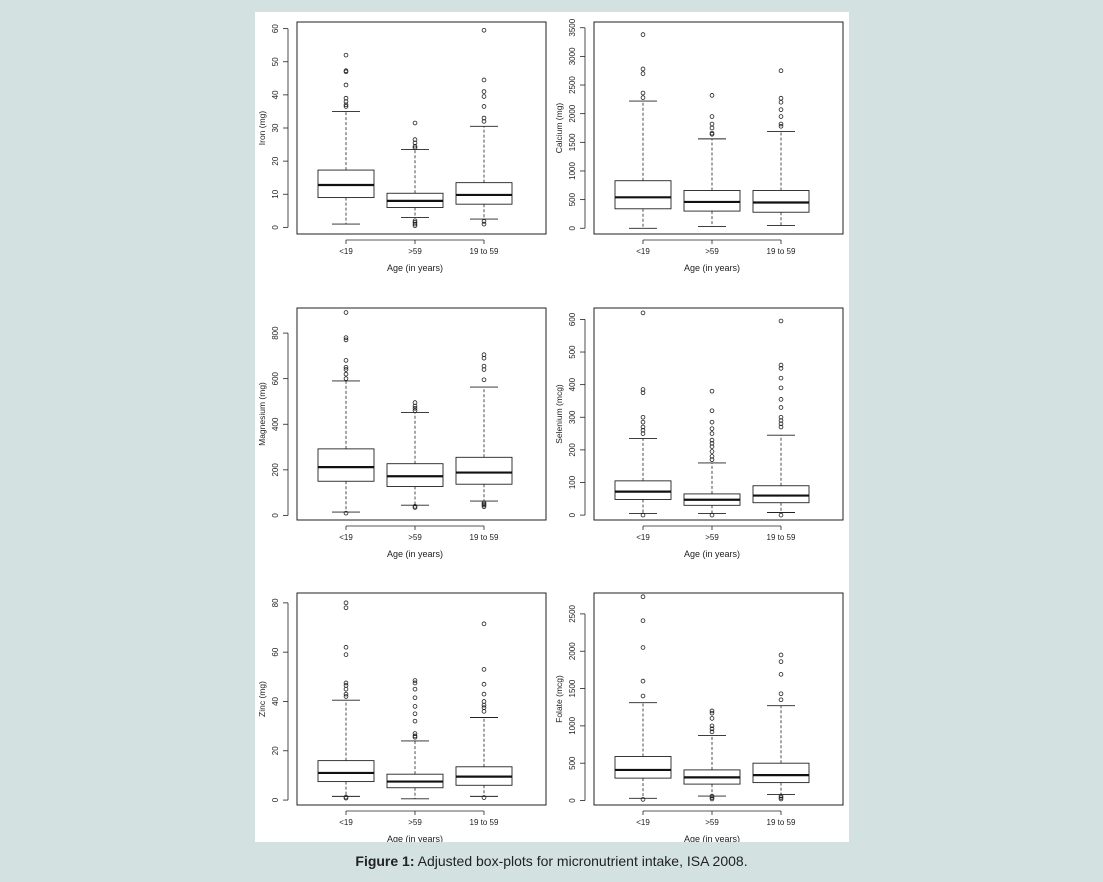 This screenshot has width=1103, height=882. What do you see at coordinates (275, 378) in the screenshot?
I see `y-tick-label: 600` at bounding box center [275, 378].